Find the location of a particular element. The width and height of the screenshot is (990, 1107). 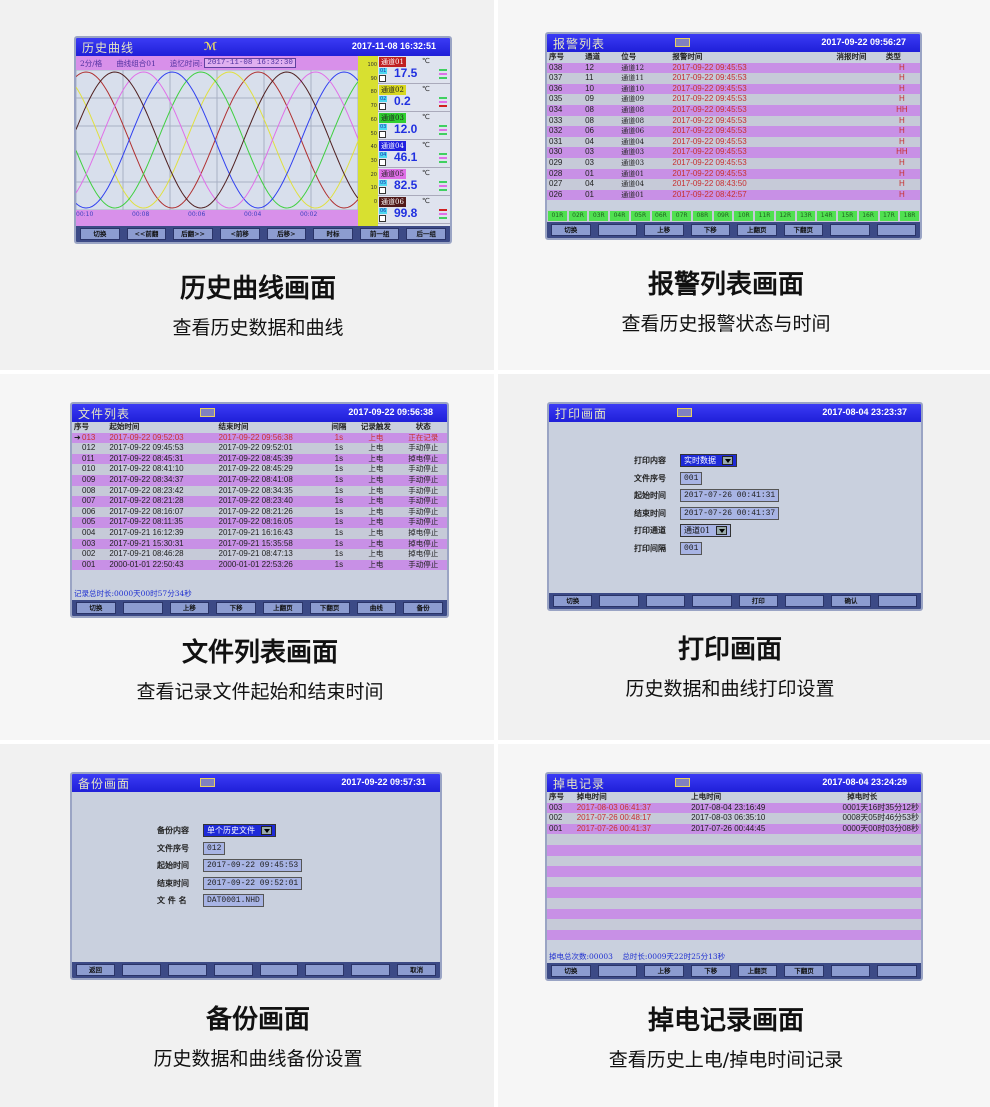

recall-time-input: 2017-11-08 16:32:30 is located at coordinates (250, 63).